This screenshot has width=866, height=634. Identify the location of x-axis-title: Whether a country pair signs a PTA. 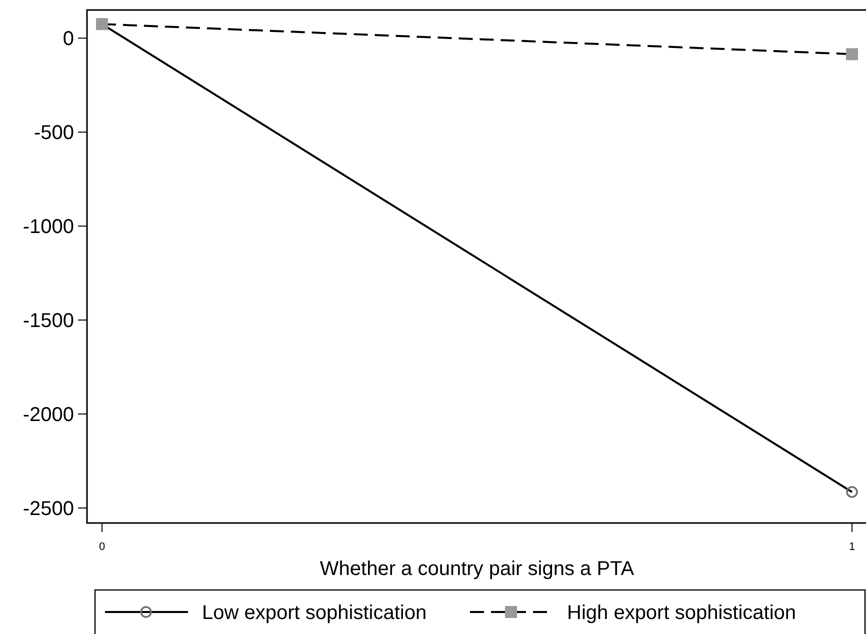
(477, 569).